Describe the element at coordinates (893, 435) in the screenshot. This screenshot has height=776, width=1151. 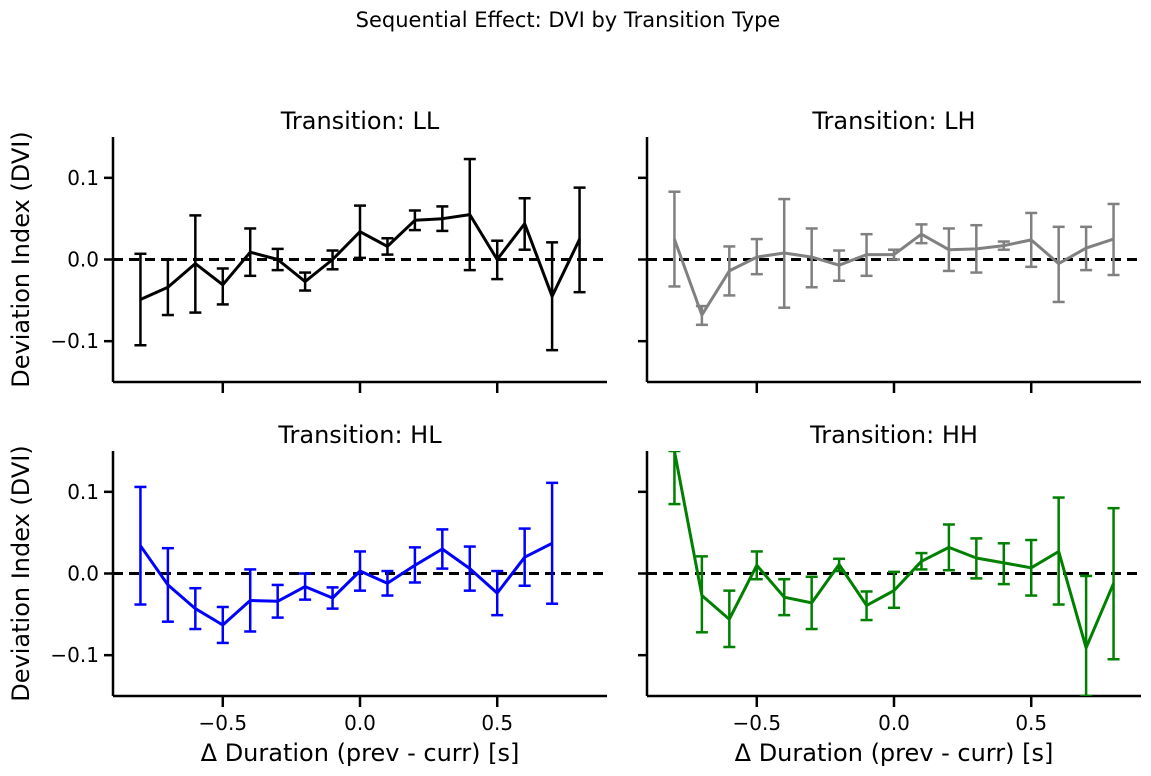
I see `panel-title: Transition: HH` at that location.